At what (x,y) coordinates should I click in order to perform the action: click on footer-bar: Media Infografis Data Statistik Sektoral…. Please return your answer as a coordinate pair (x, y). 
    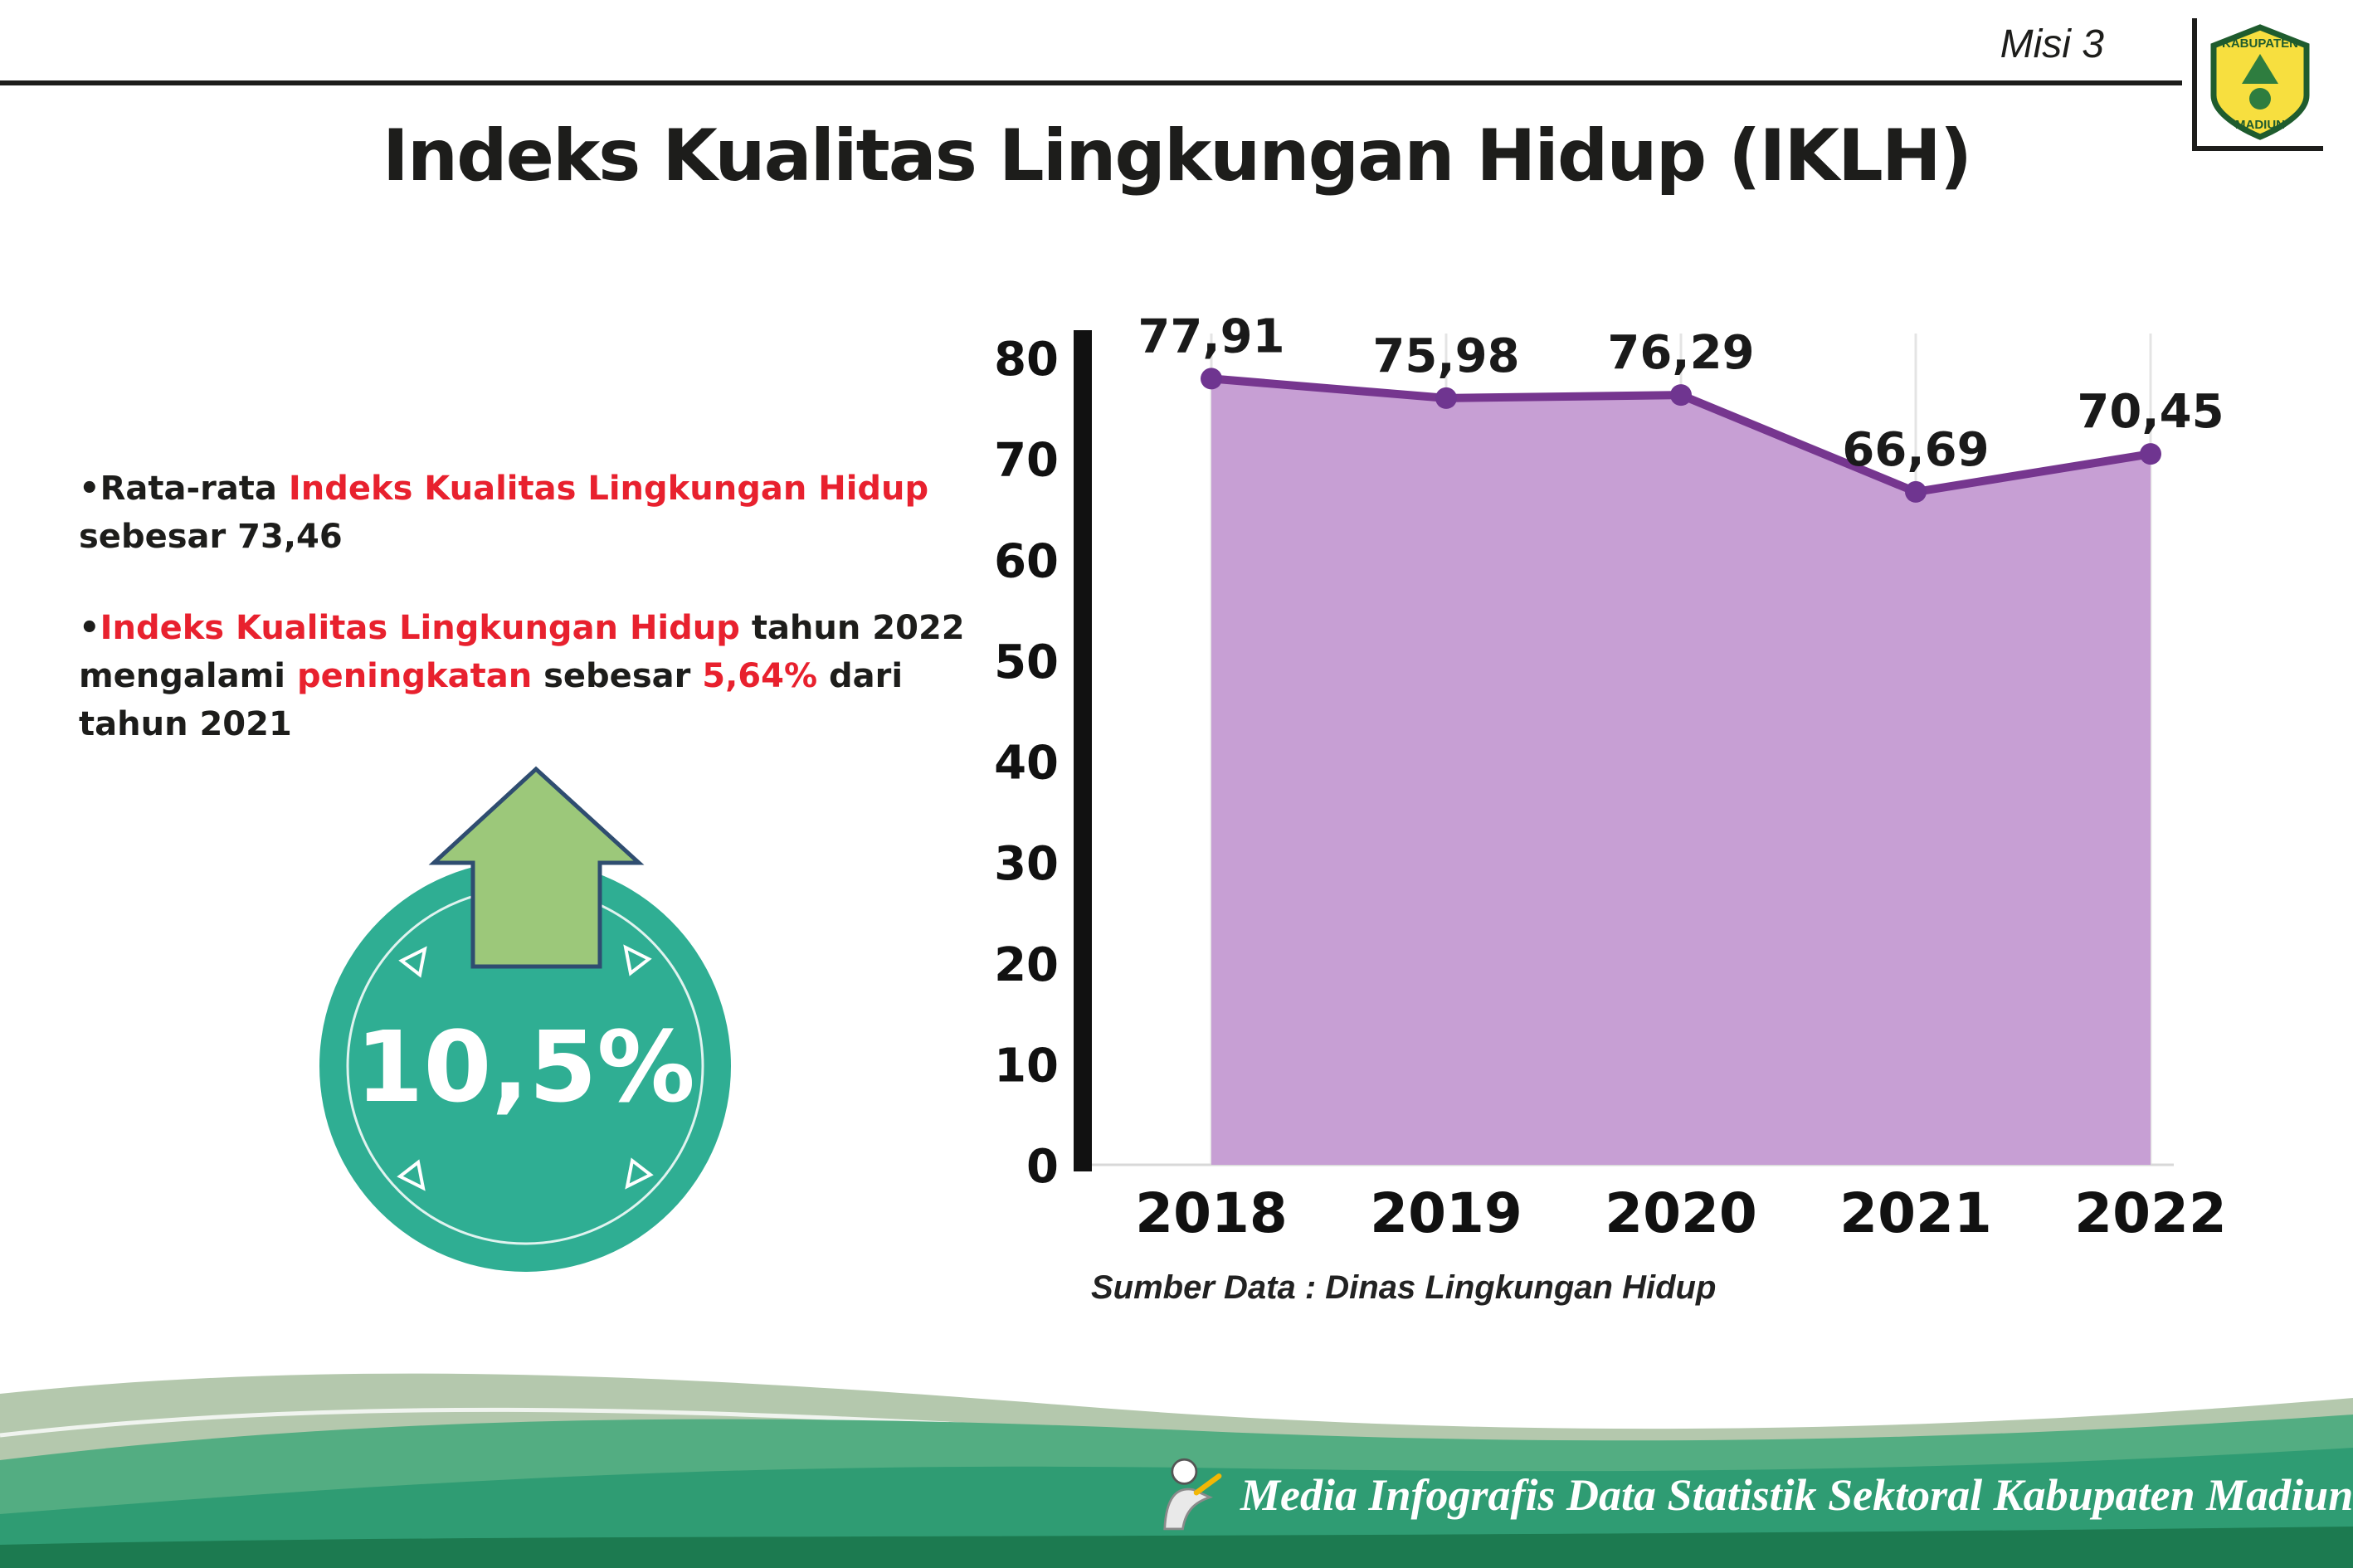
    Looking at the image, I should click on (1751, 1495).